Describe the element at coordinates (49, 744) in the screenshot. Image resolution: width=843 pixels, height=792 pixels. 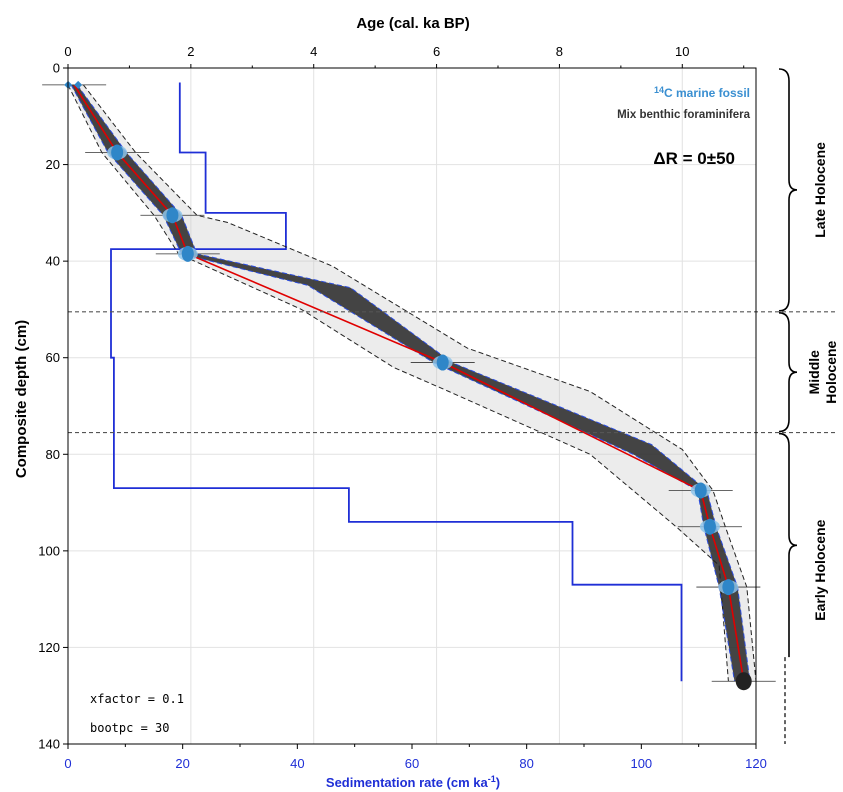
I see `y-tick-label-140: 140` at that location.